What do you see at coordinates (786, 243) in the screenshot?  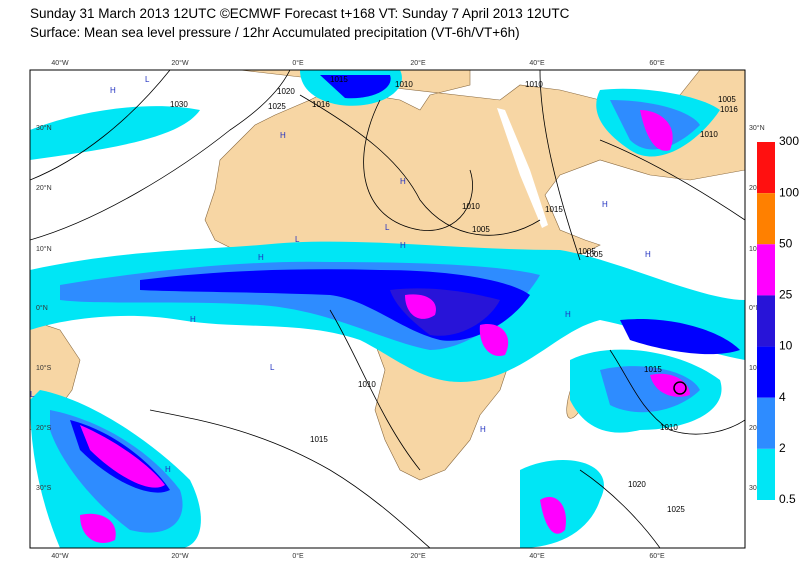 I see `legend-label: 50` at bounding box center [786, 243].